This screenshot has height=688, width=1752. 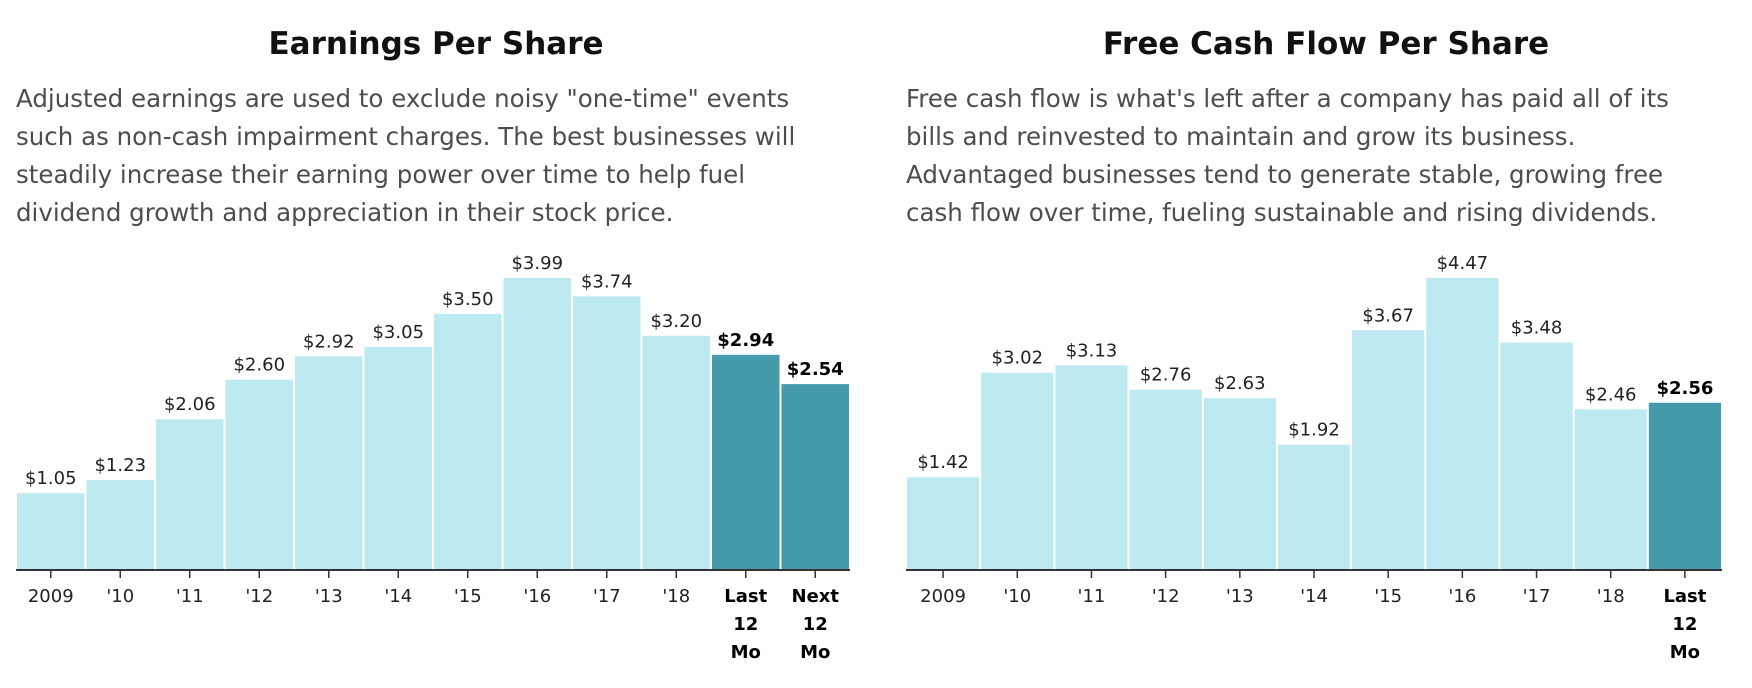 What do you see at coordinates (1537, 596) in the screenshot?
I see `fcf-x-tick-label: '17` at bounding box center [1537, 596].